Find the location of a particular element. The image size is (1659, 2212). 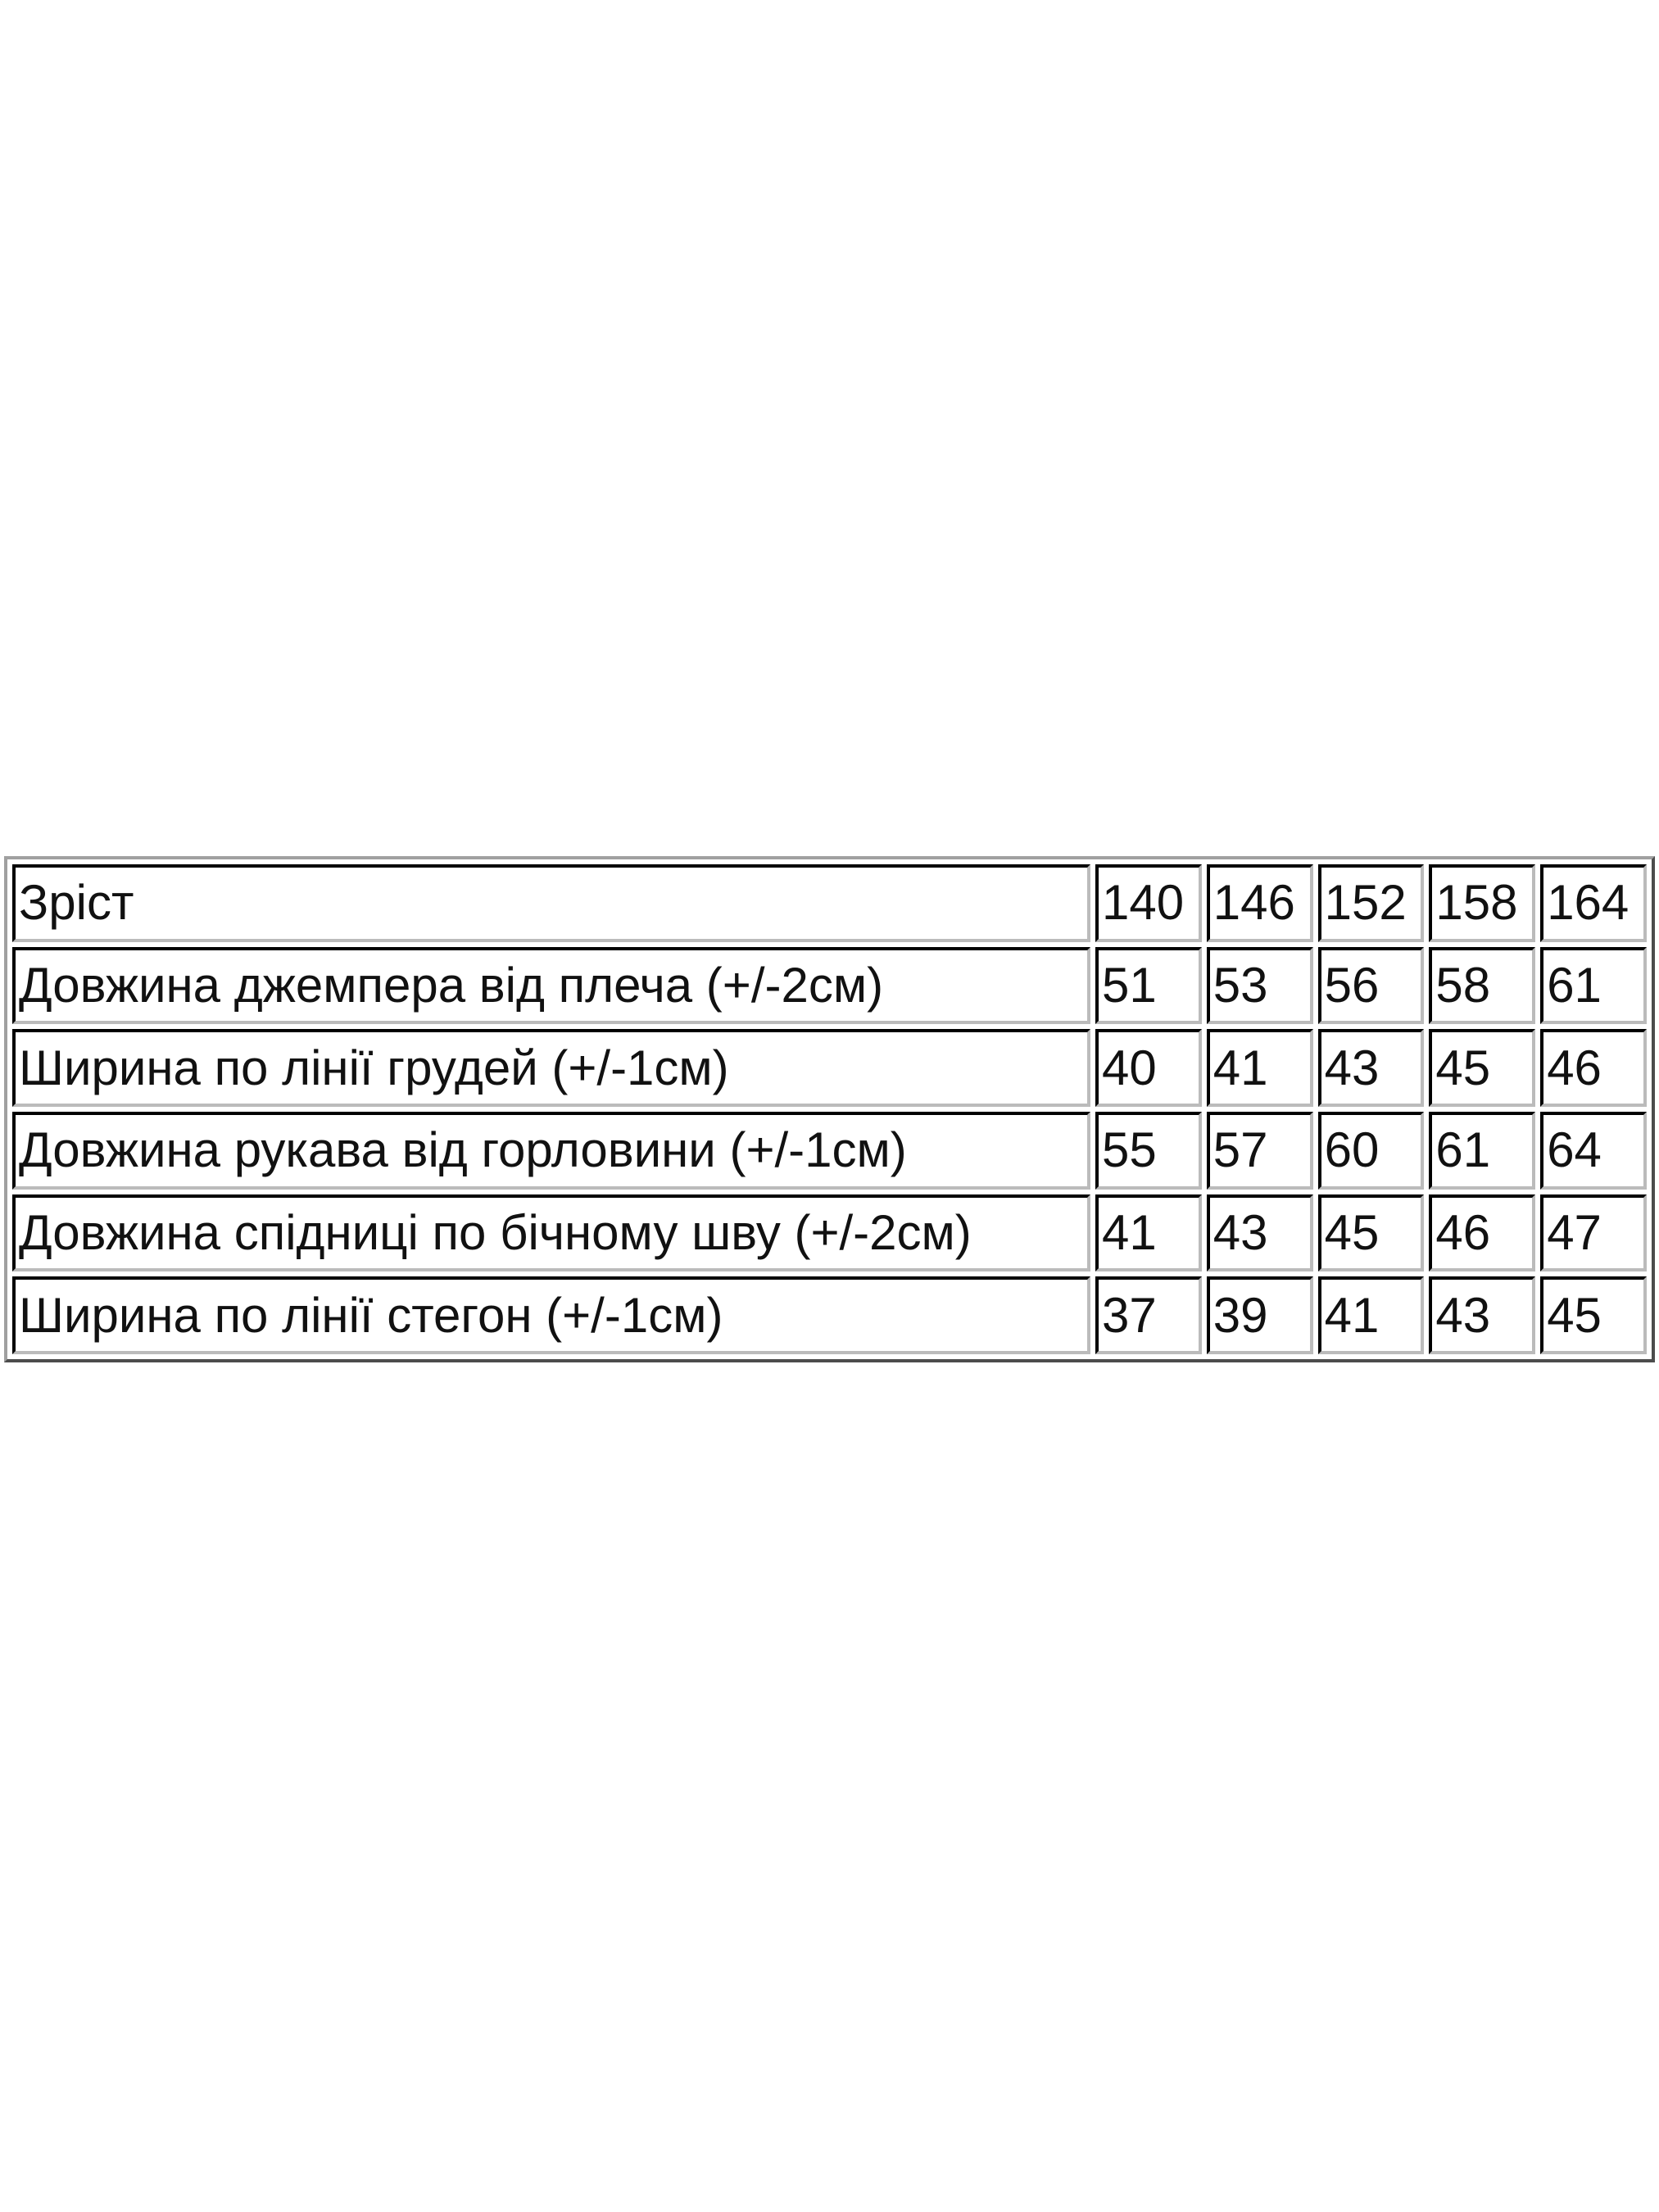

size-cell: 47 is located at coordinates (1593, 1233).